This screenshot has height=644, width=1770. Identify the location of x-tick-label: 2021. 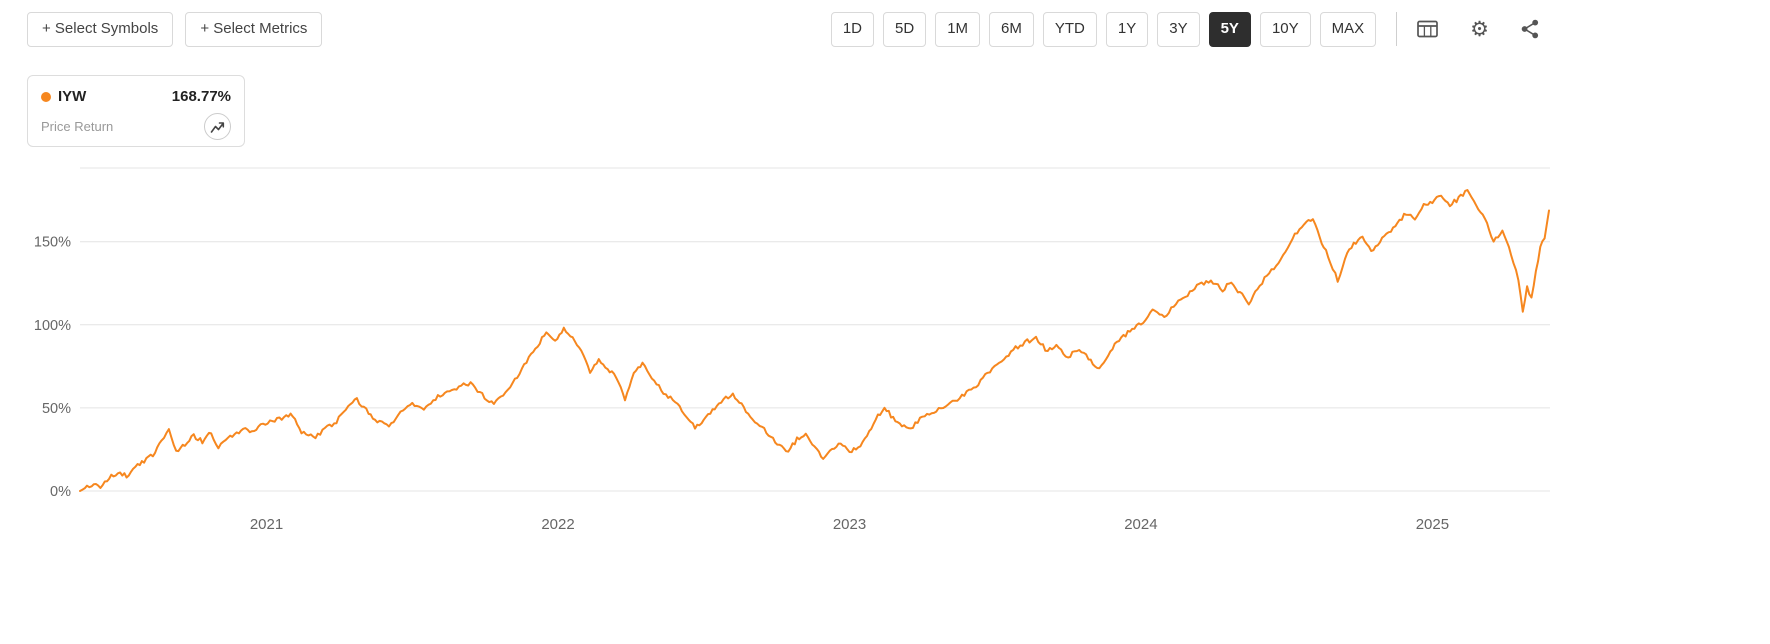
(266, 524).